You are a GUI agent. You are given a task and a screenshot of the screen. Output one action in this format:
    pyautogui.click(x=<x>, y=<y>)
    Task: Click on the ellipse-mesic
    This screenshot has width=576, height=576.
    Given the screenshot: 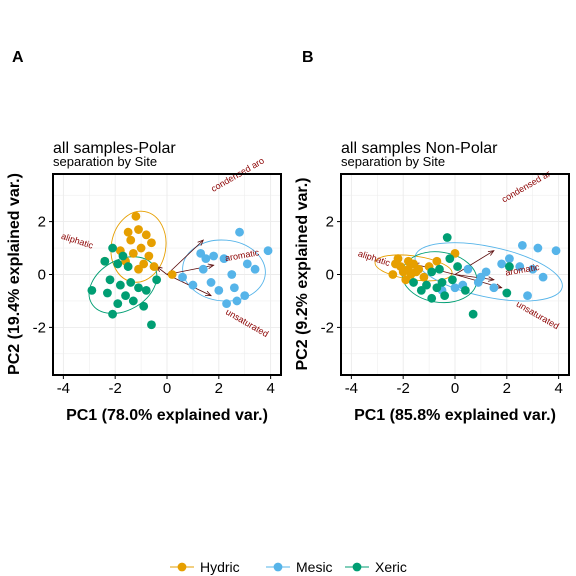 What is the action you would take?
    pyautogui.click(x=224, y=270)
    